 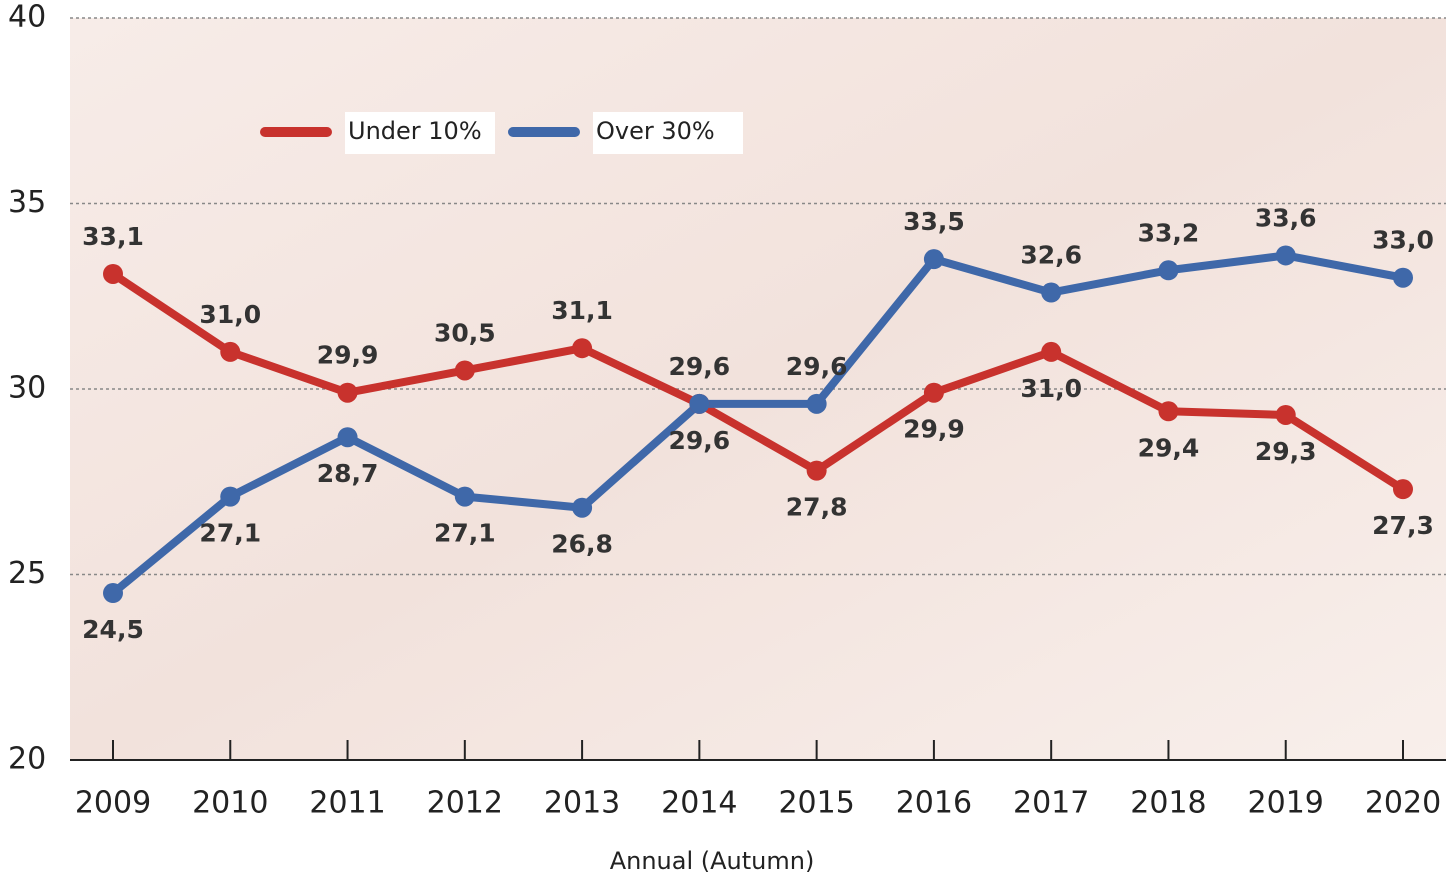 What do you see at coordinates (113, 803) in the screenshot?
I see `x-tick-label: 2009` at bounding box center [113, 803].